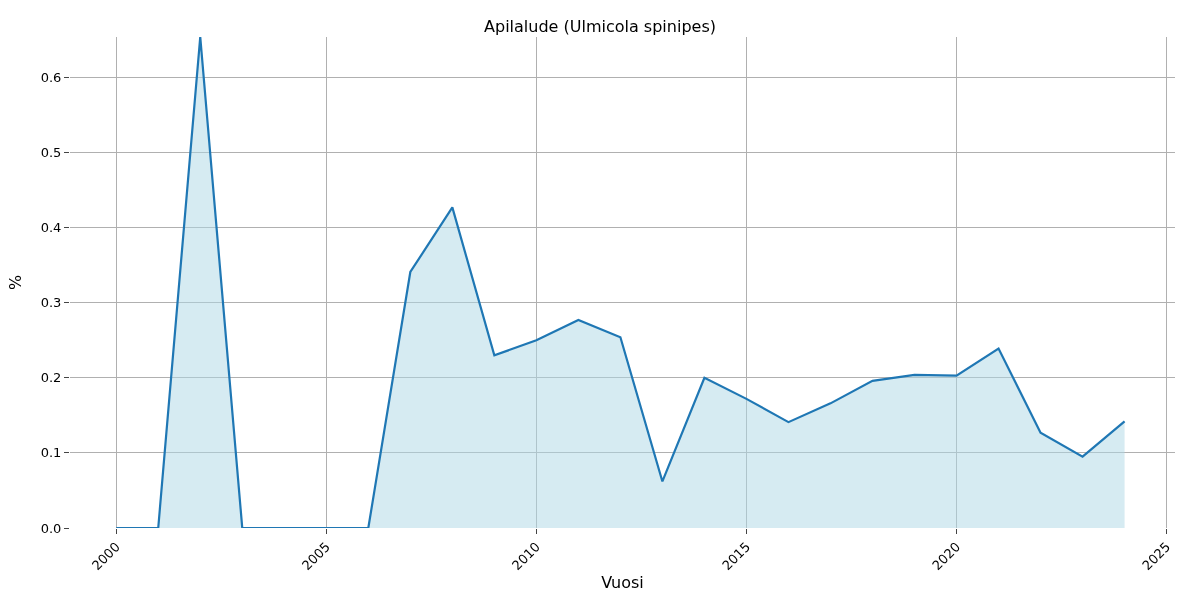  Describe the element at coordinates (51, 378) in the screenshot. I see `y-tick-label: 0.2` at that location.